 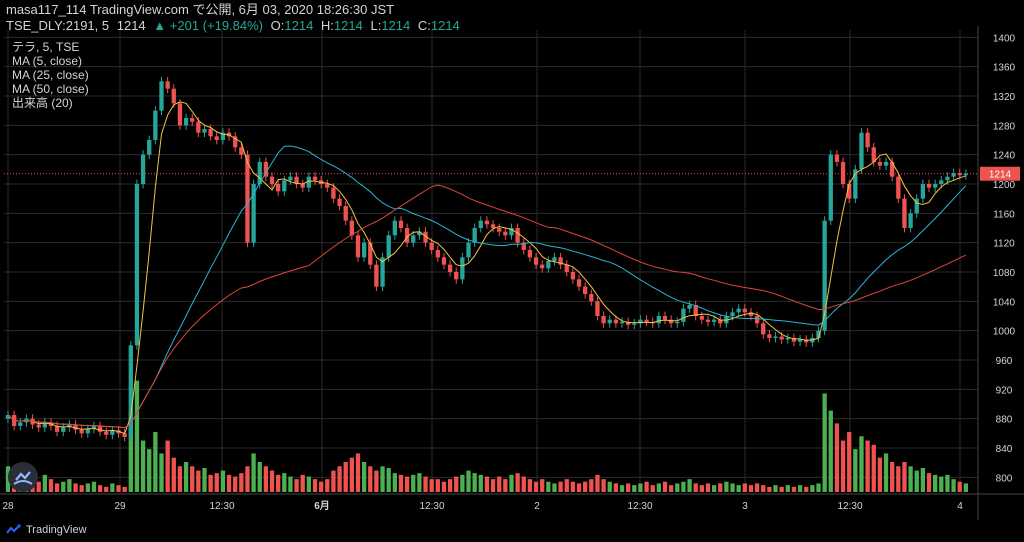 What do you see at coordinates (348, 25) in the screenshot?
I see `high-value: 1214` at bounding box center [348, 25].